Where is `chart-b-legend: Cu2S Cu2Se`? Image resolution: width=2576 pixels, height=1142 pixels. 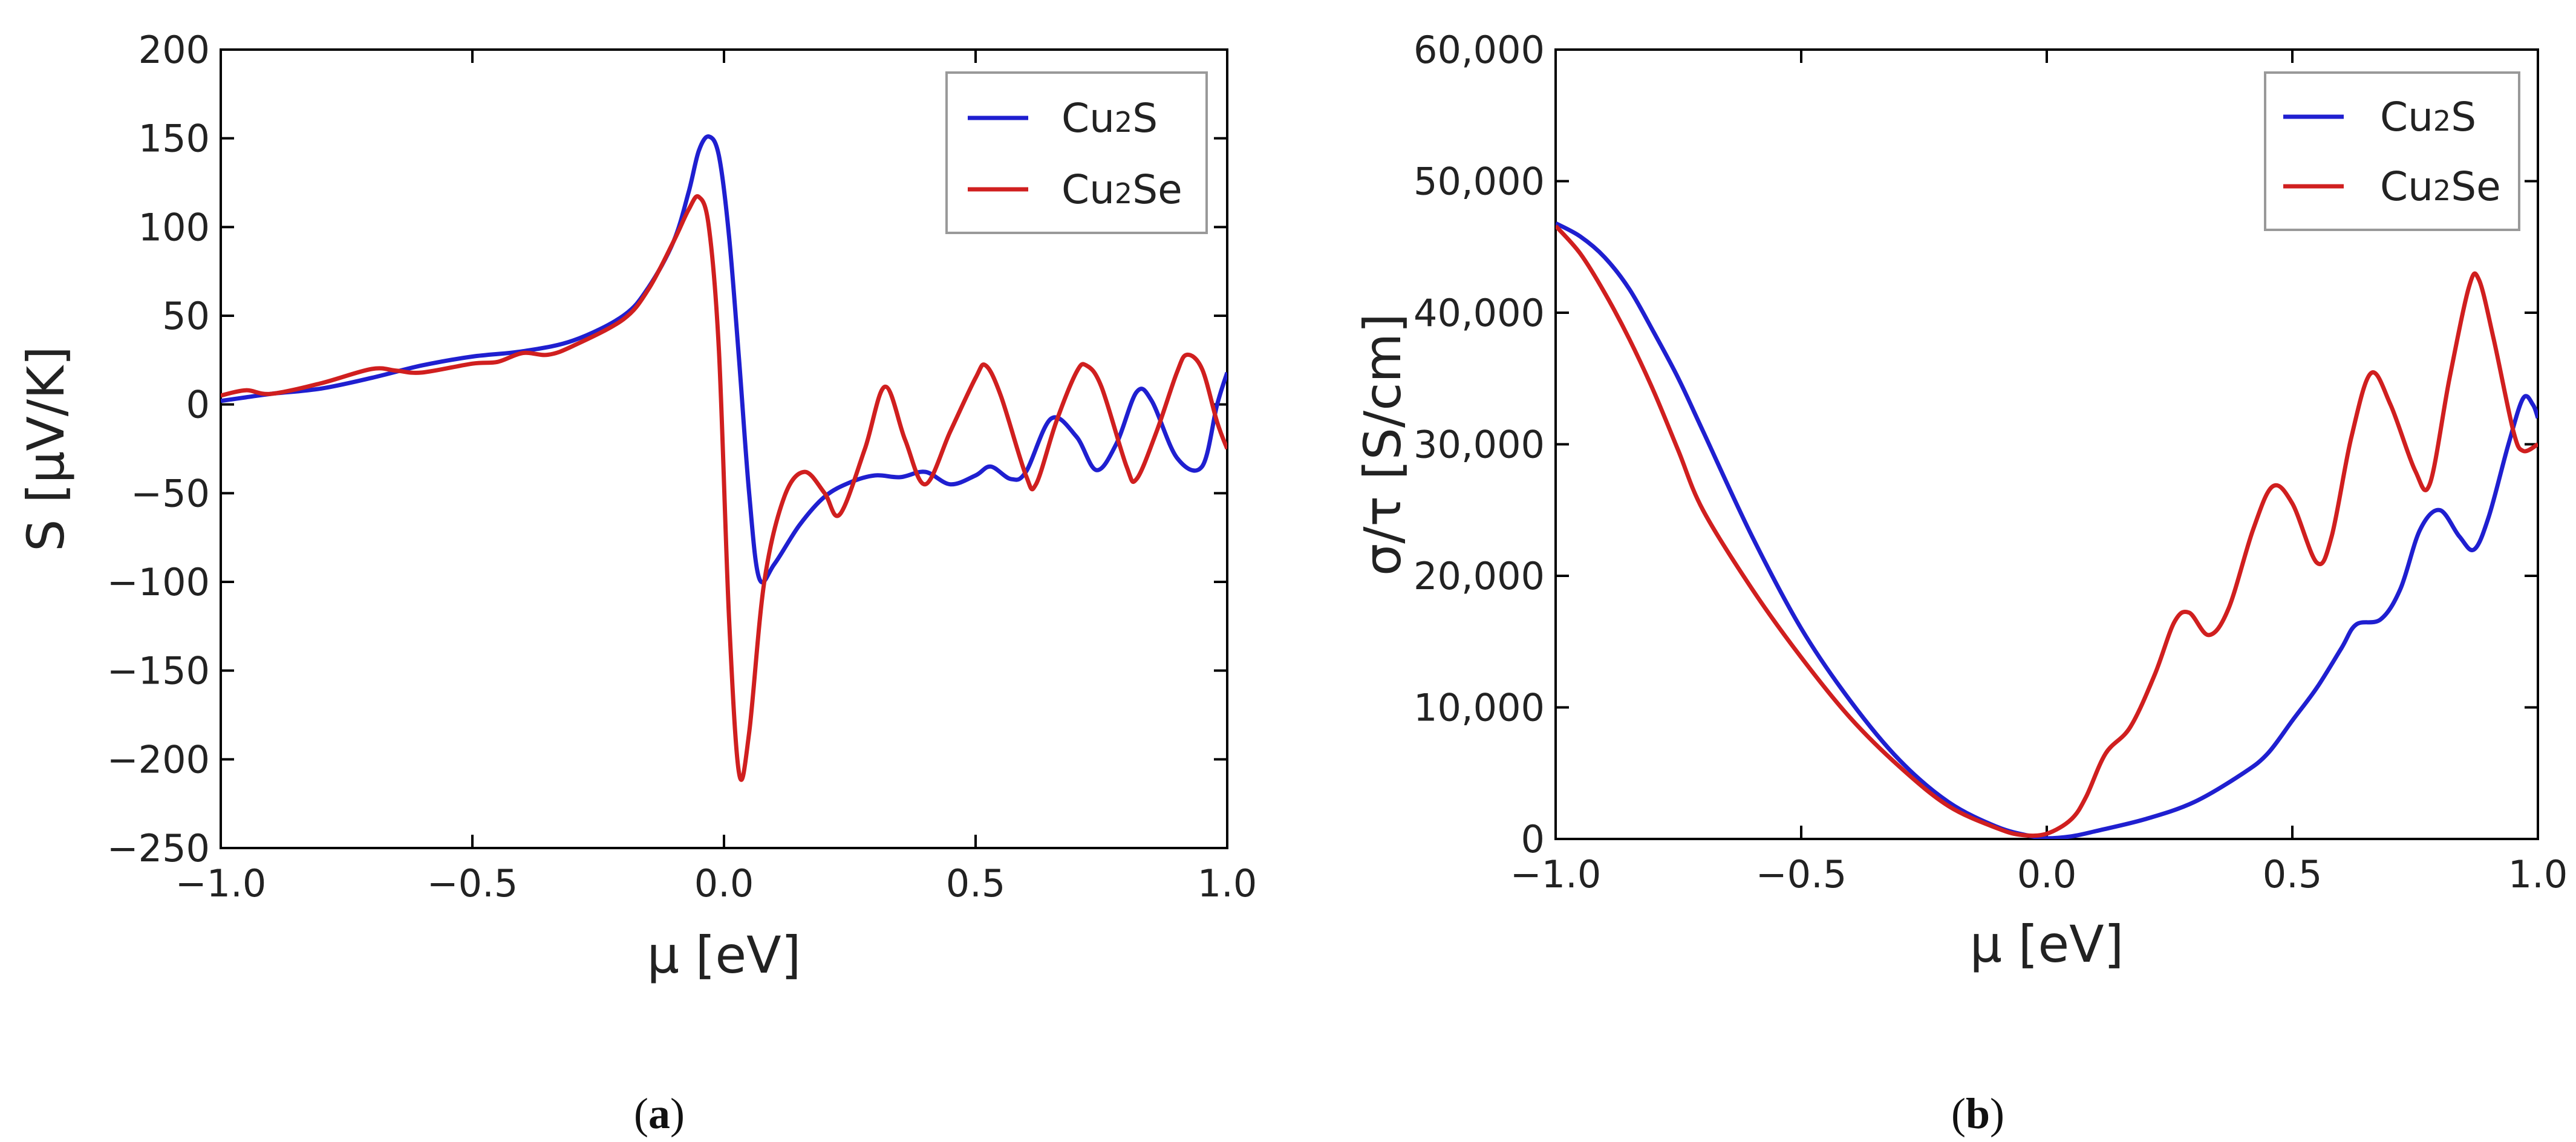 chart-b-legend: Cu2S Cu2Se is located at coordinates (2392, 151).